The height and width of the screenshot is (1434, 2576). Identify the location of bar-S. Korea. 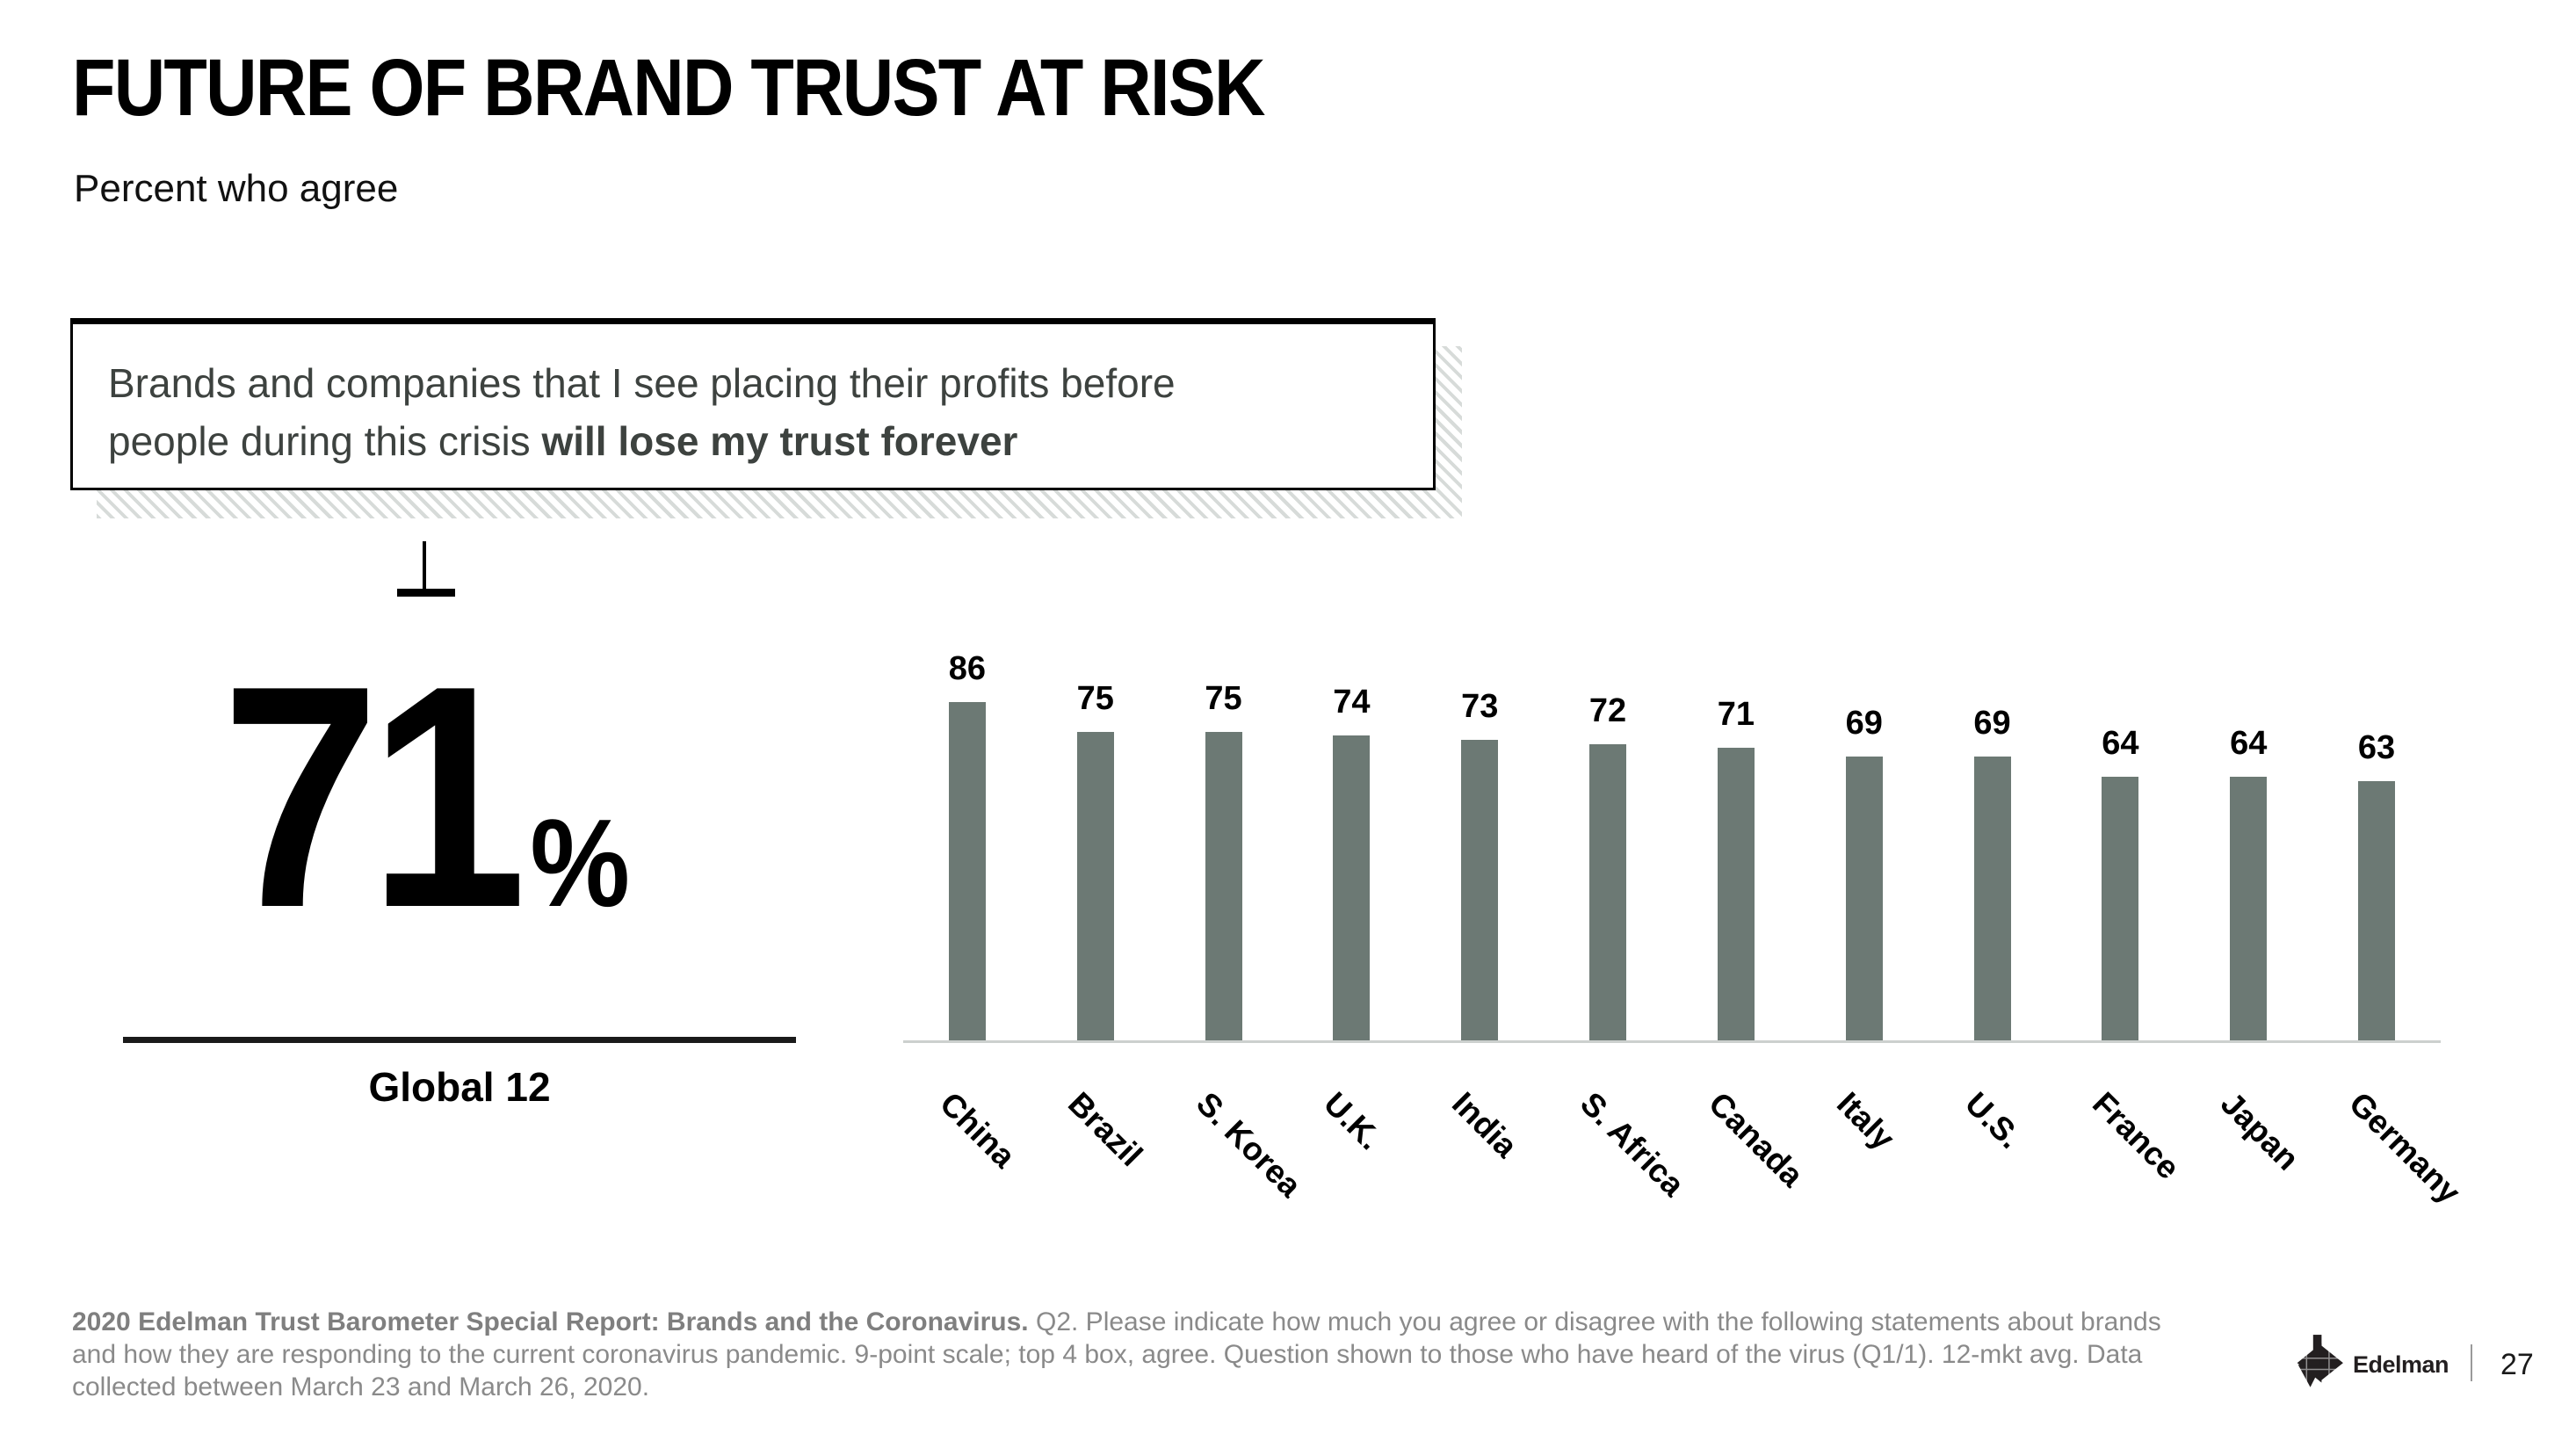
(1223, 886).